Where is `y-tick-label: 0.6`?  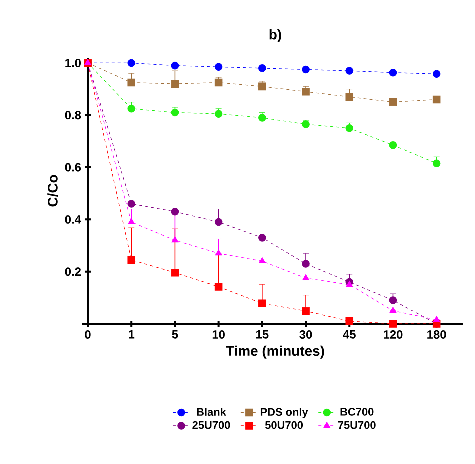 y-tick-label: 0.6 is located at coordinates (73, 167).